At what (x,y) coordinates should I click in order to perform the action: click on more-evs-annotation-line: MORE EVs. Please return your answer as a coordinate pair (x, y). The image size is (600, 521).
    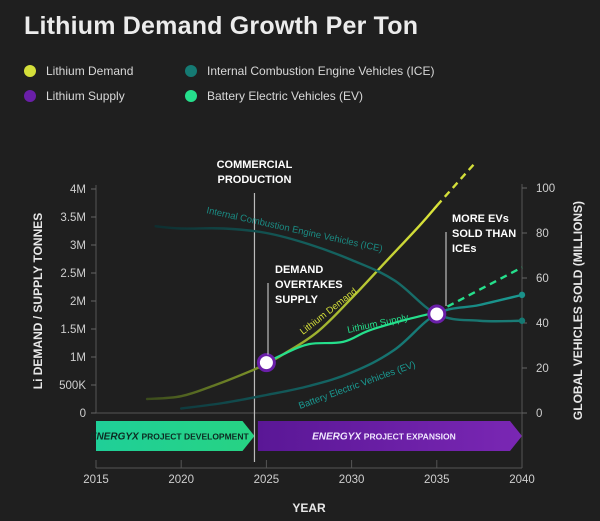
    Looking at the image, I should click on (480, 219).